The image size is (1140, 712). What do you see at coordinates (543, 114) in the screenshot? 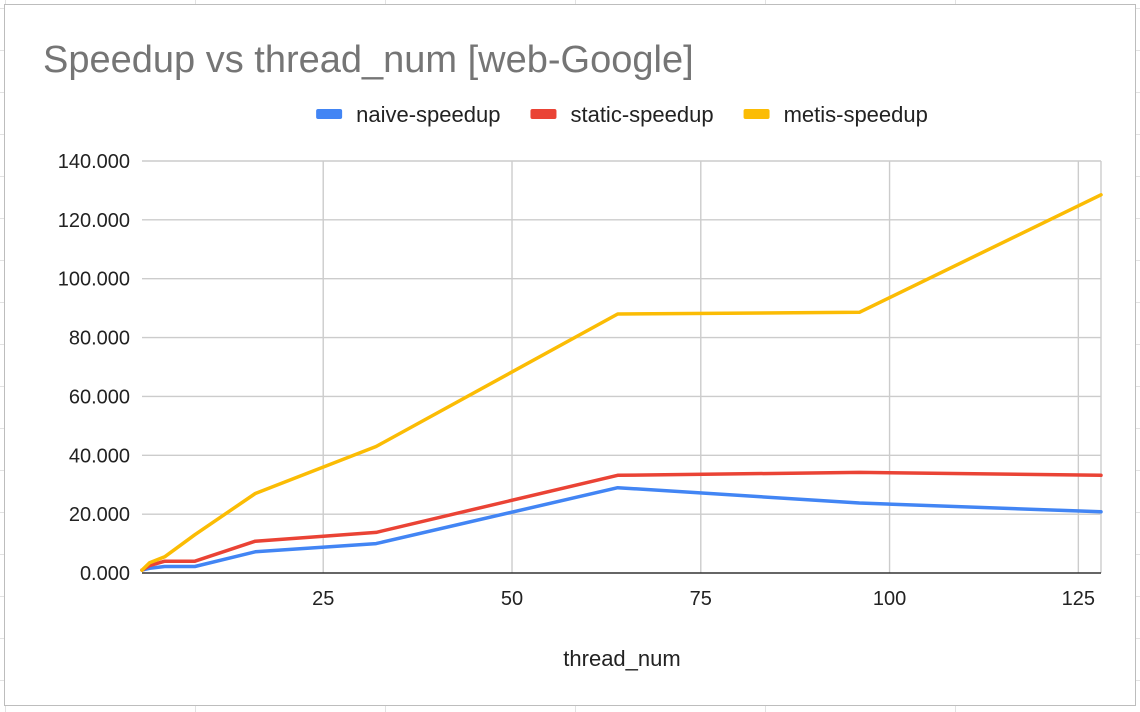
I see `legend-swatch-static-speedup` at bounding box center [543, 114].